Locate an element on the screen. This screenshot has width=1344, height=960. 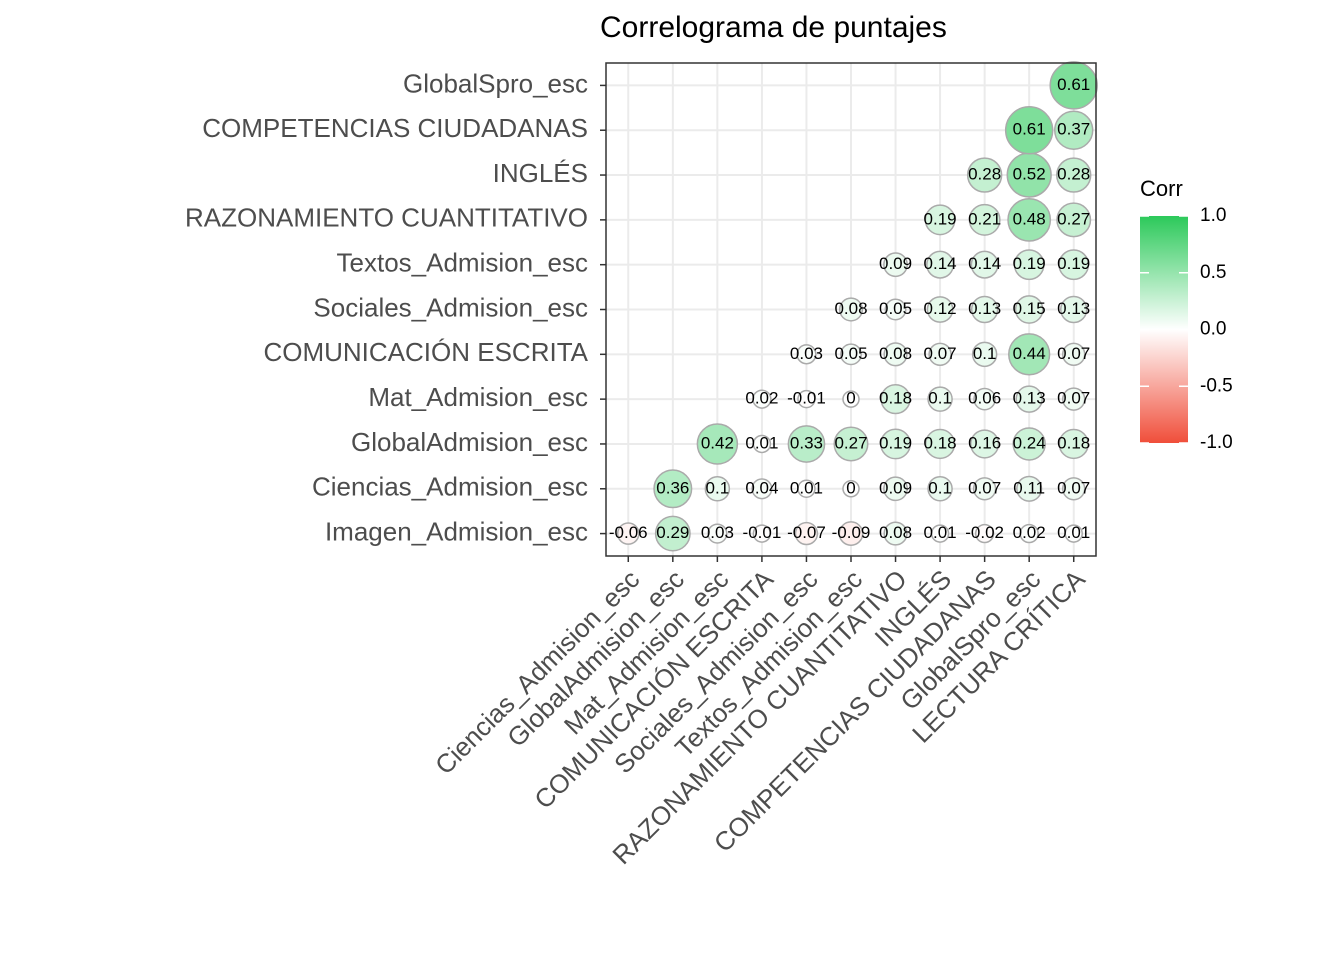
value-label: 0.44 is located at coordinates (1029, 353).